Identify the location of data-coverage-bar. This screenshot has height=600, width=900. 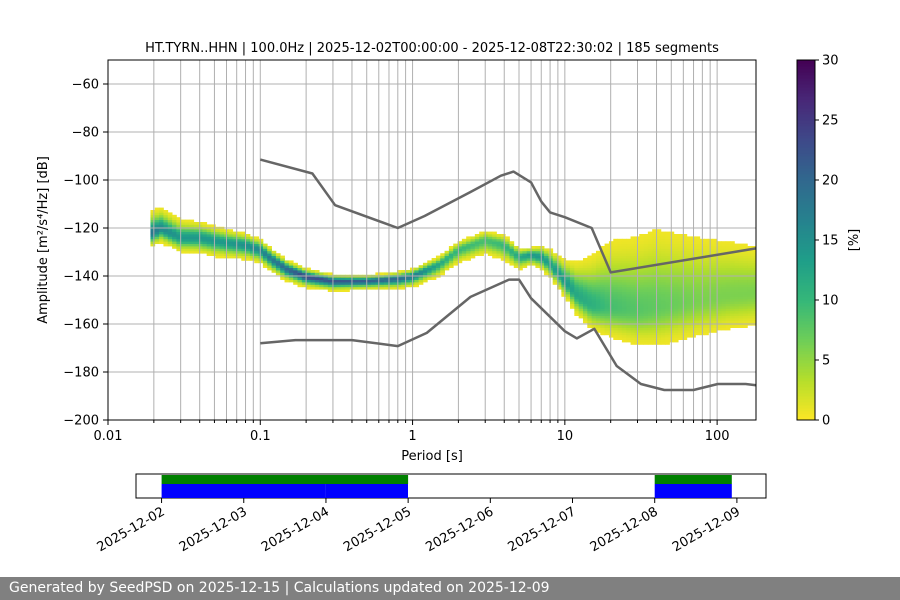
(693, 491).